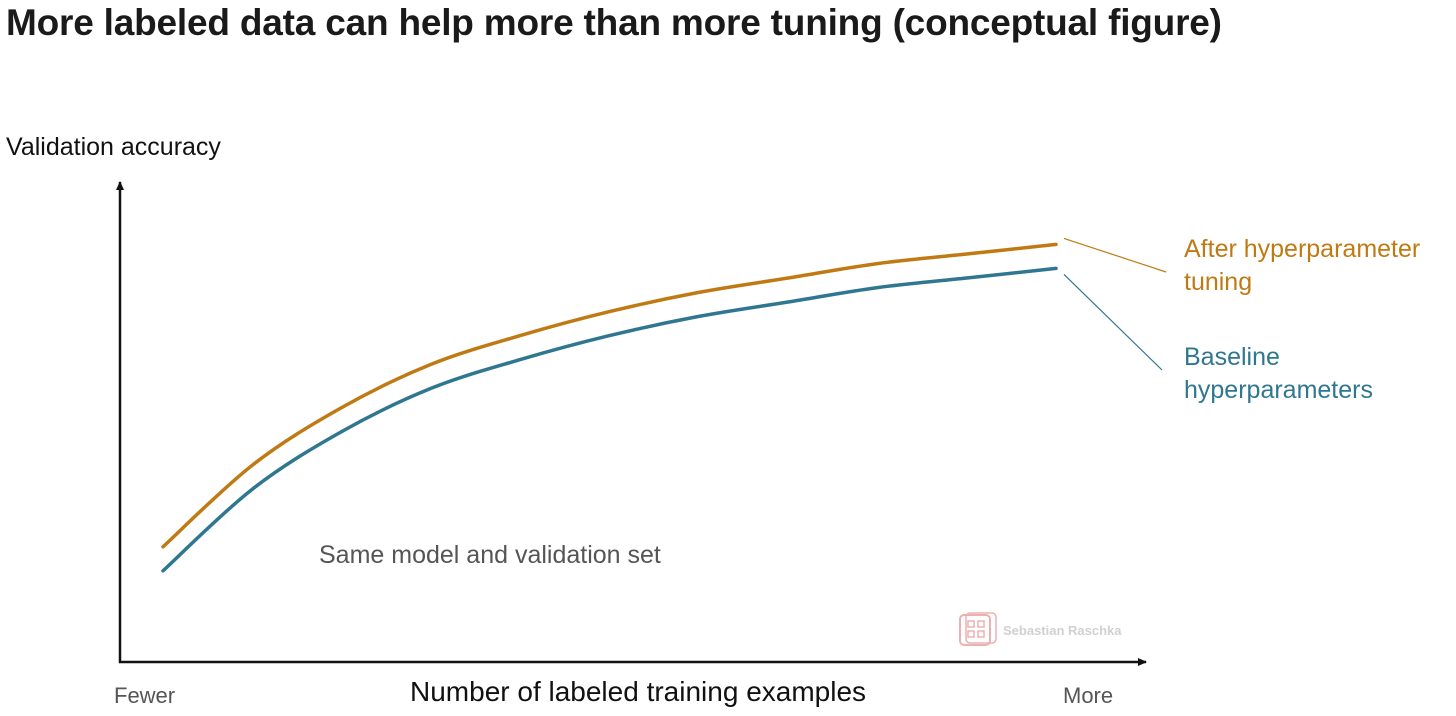 The height and width of the screenshot is (716, 1456). I want to click on series-label-baseline-line-1: Baseline, so click(1232, 357).